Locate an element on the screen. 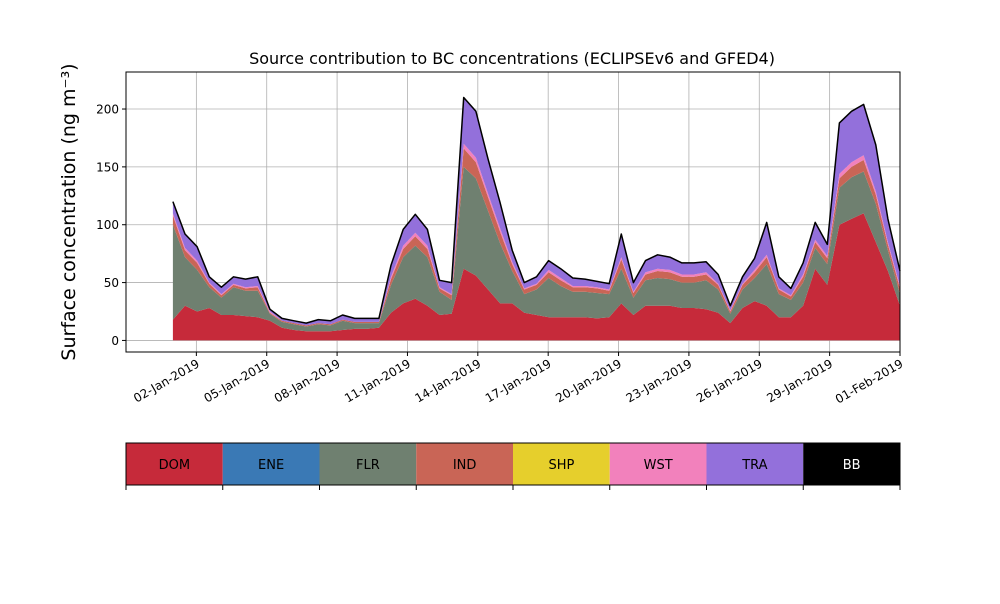 This screenshot has height=604, width=1000. legend-swatch-bb is located at coordinates (851, 464).